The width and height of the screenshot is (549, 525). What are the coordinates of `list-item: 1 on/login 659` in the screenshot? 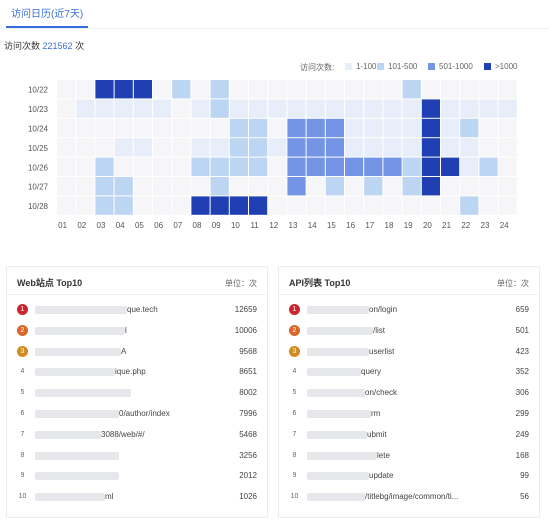 It's located at (409, 310).